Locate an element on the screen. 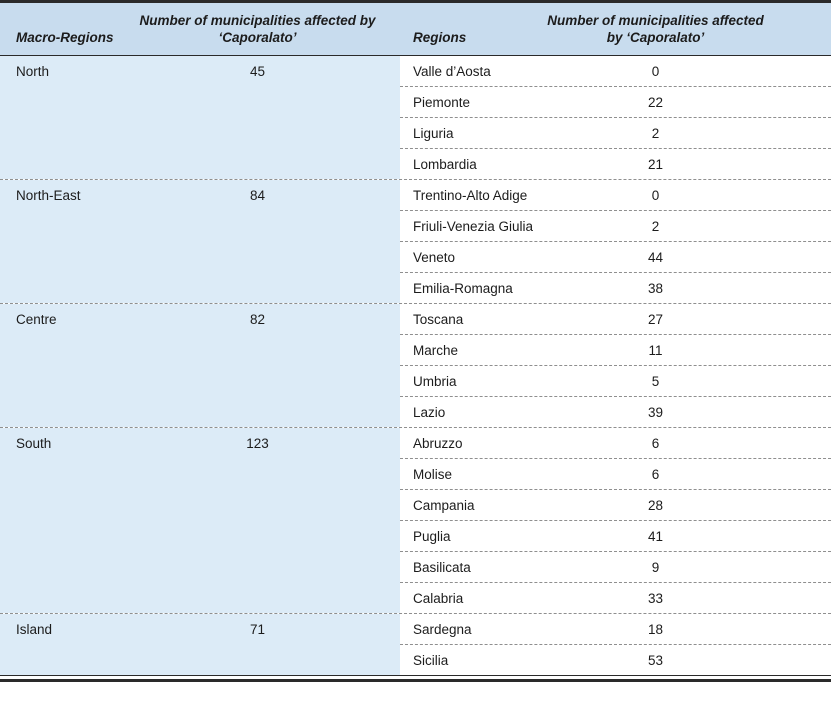 The image size is (831, 722). region-count: 11 is located at coordinates (655, 350).